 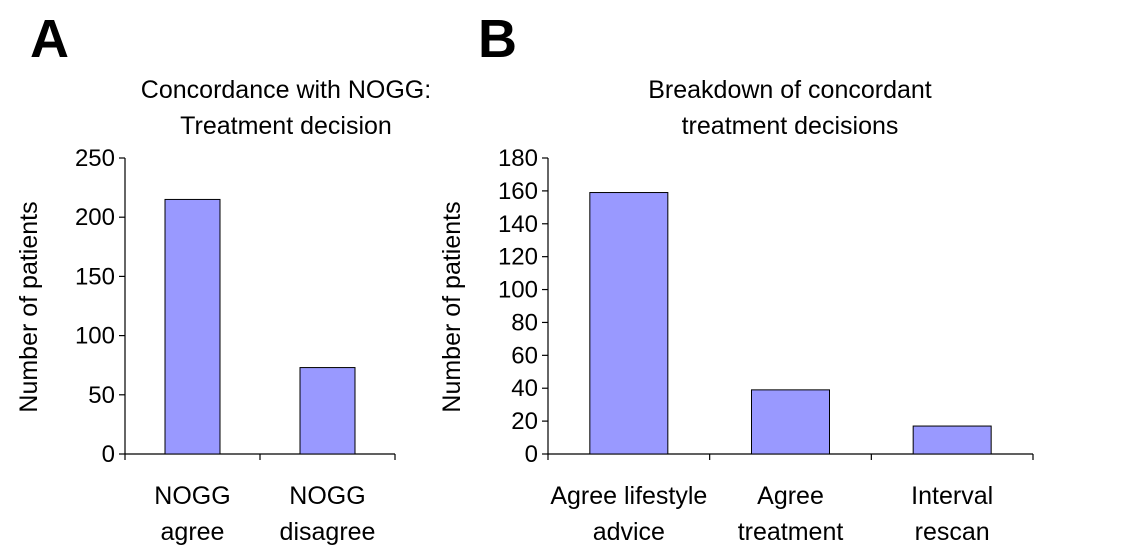 I want to click on panel-a-category-label-2: disagree, so click(x=328, y=532).